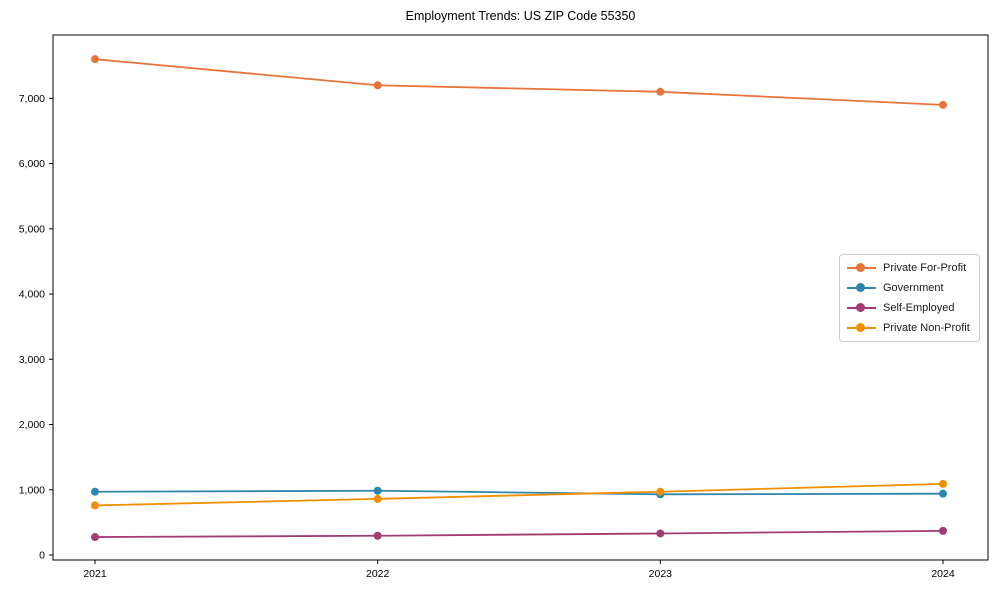 This screenshot has height=600, width=1000. Describe the element at coordinates (95, 574) in the screenshot. I see `x-tick-label: 2021` at that location.